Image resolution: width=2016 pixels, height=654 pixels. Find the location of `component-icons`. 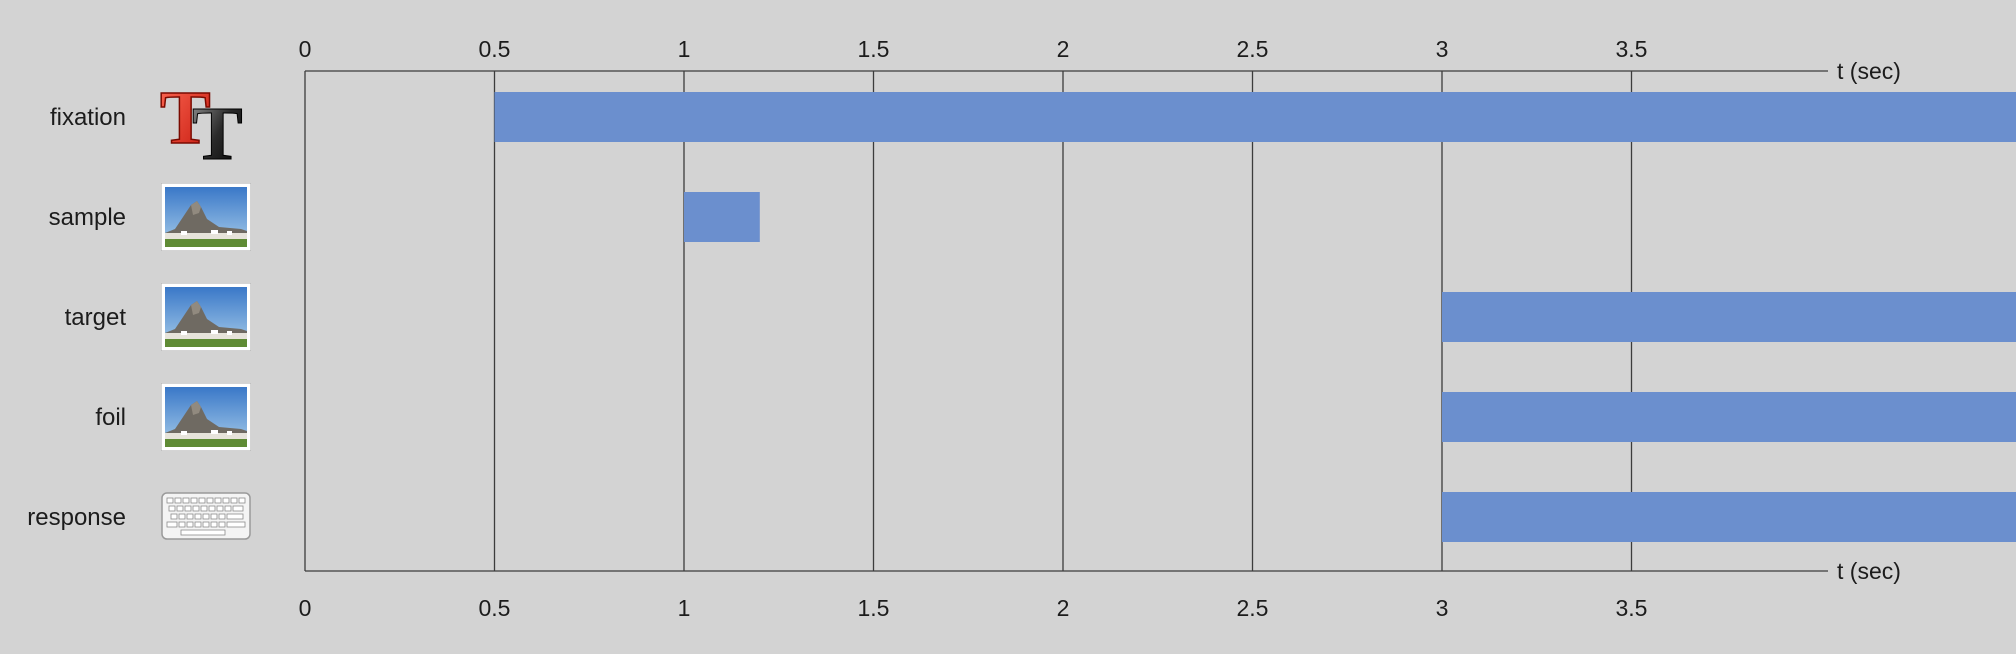

component-icons is located at coordinates (205, 307).